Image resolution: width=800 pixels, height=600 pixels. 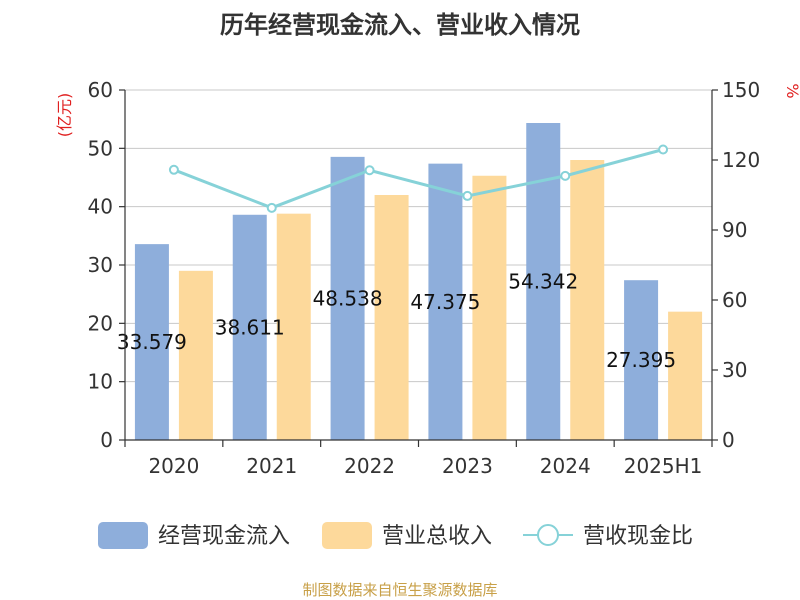 What do you see at coordinates (728, 440) in the screenshot?
I see `y-right-tick-label: 0` at bounding box center [728, 440].